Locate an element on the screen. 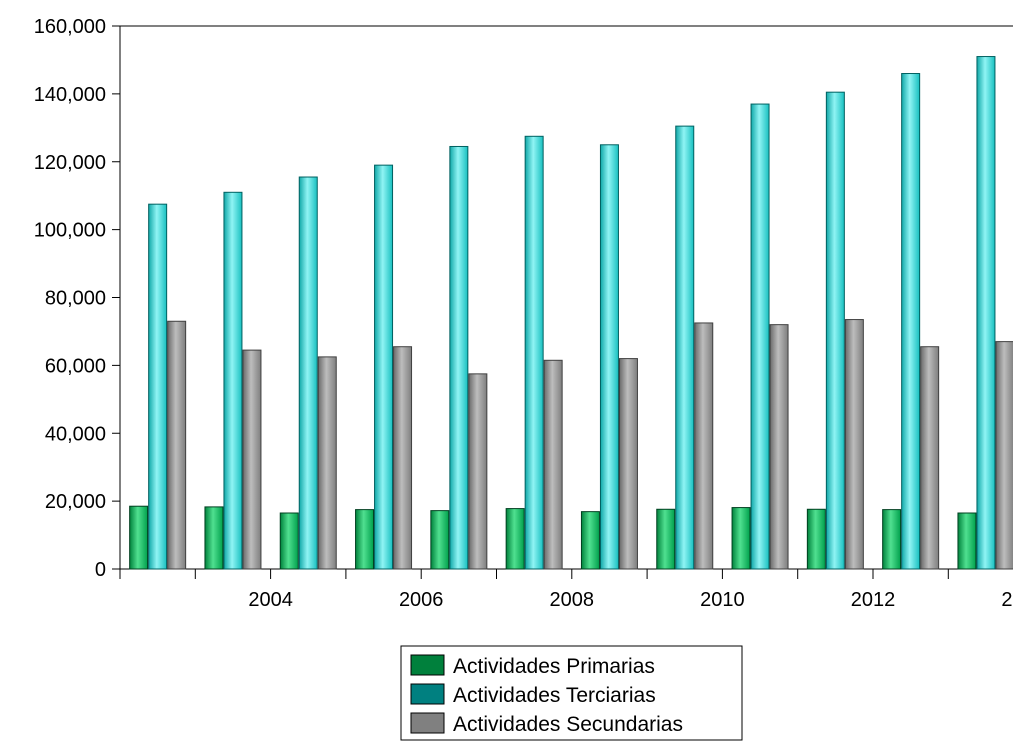 Image resolution: width=1013 pixels, height=742 pixels. bar-series-2-2007 is located at coordinates (478, 471).